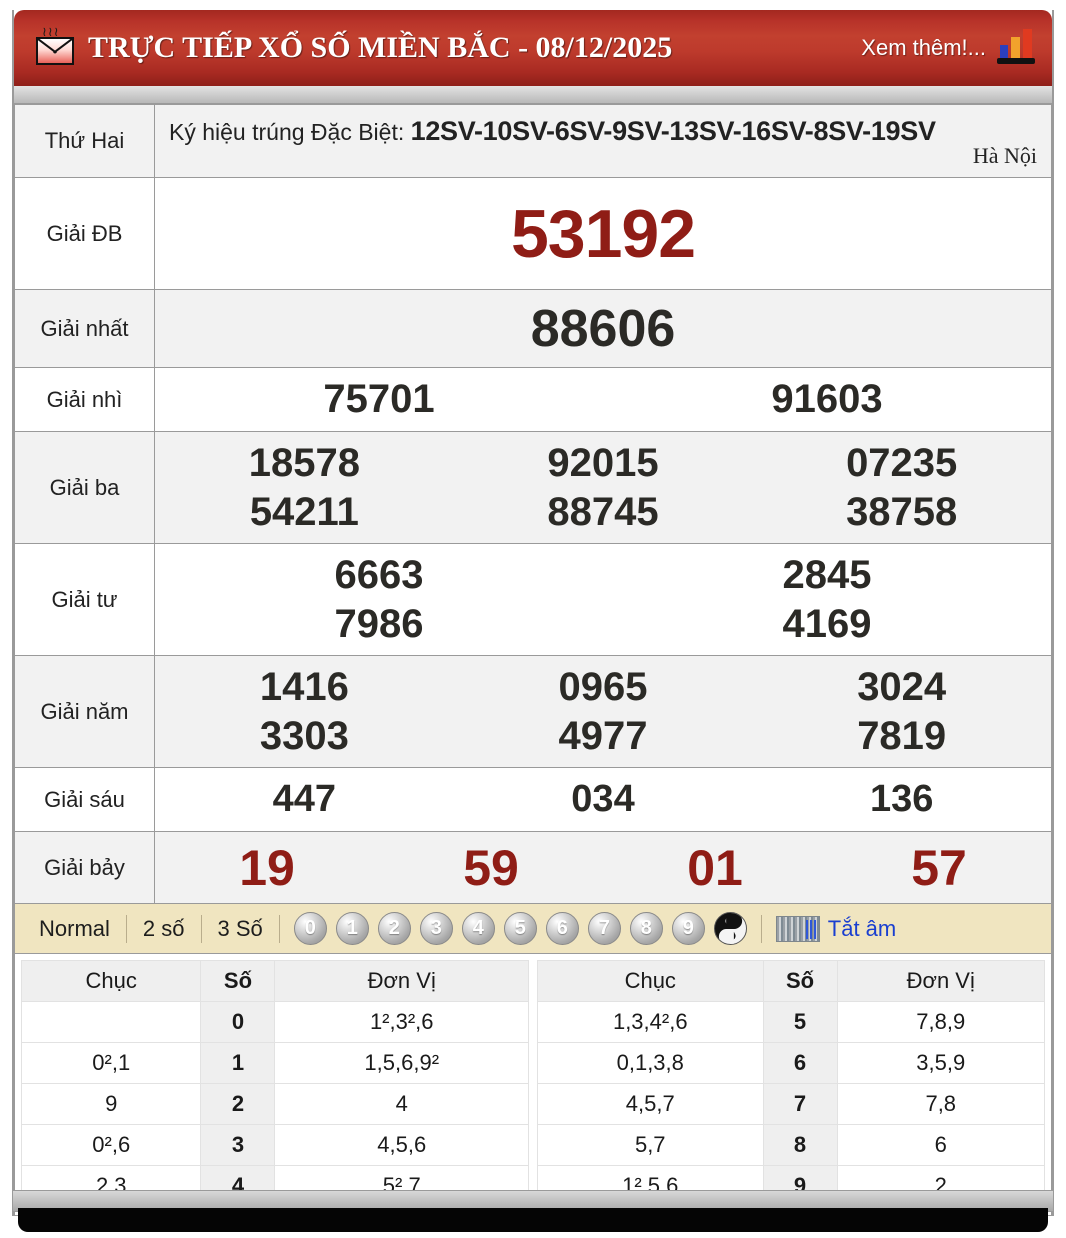  Describe the element at coordinates (603, 624) in the screenshot. I see `prize-value-line: 7986 4169` at that location.